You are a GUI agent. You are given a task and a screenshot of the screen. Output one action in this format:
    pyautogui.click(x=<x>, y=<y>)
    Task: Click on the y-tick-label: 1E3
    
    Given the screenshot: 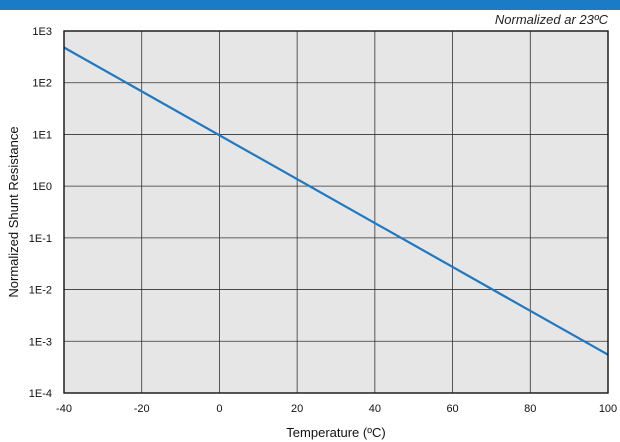 What is the action you would take?
    pyautogui.click(x=42, y=32)
    